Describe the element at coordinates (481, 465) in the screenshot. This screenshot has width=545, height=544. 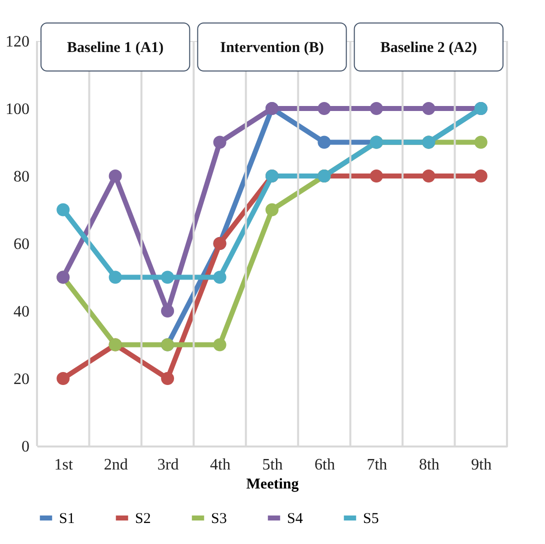
I see `x-tick-label: 9th` at that location.